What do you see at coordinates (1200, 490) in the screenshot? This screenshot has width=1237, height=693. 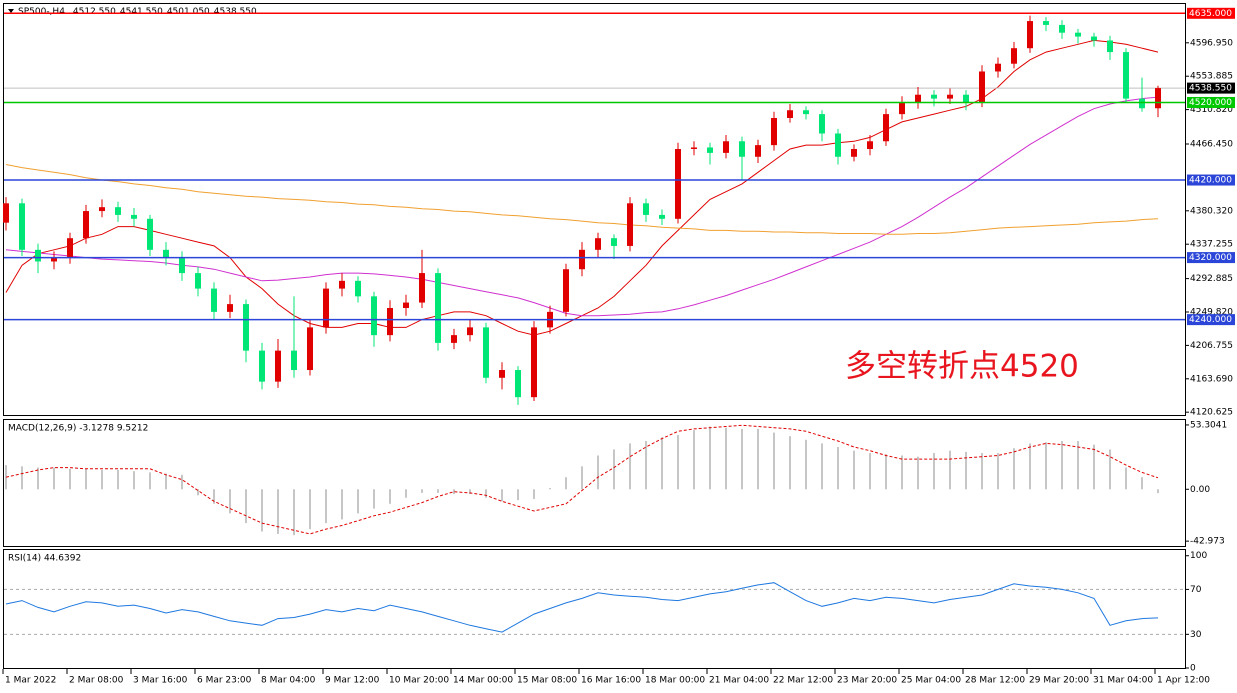 I see `y-tick-label: 0.00` at bounding box center [1200, 490].